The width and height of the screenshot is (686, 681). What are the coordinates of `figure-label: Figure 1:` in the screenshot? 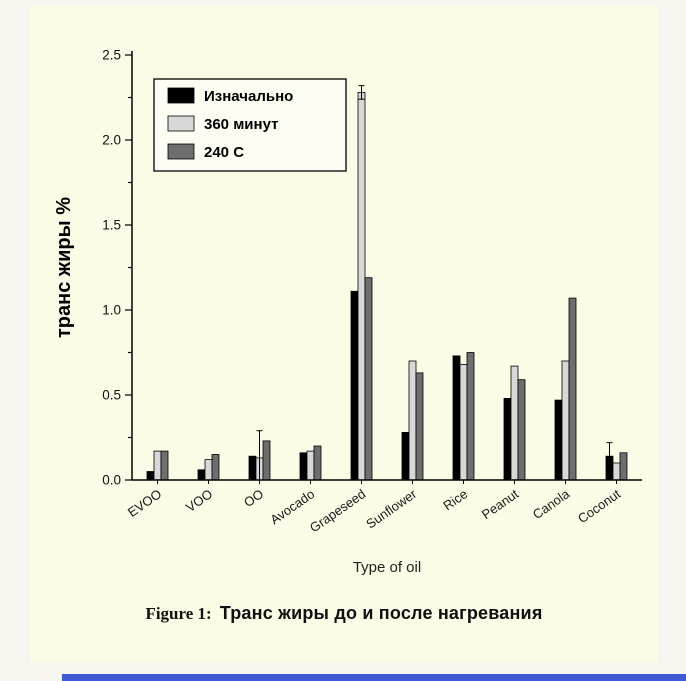 It's located at (178, 613).